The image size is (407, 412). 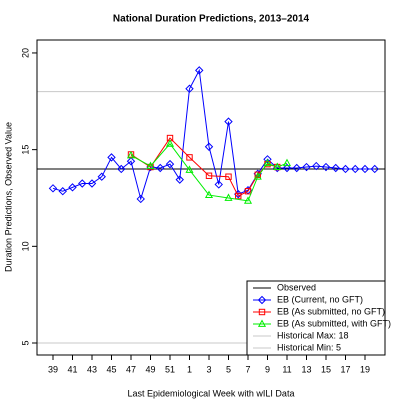 I want to click on y-axis-label: Duration Predictions, Observed Value, so click(x=8, y=197).